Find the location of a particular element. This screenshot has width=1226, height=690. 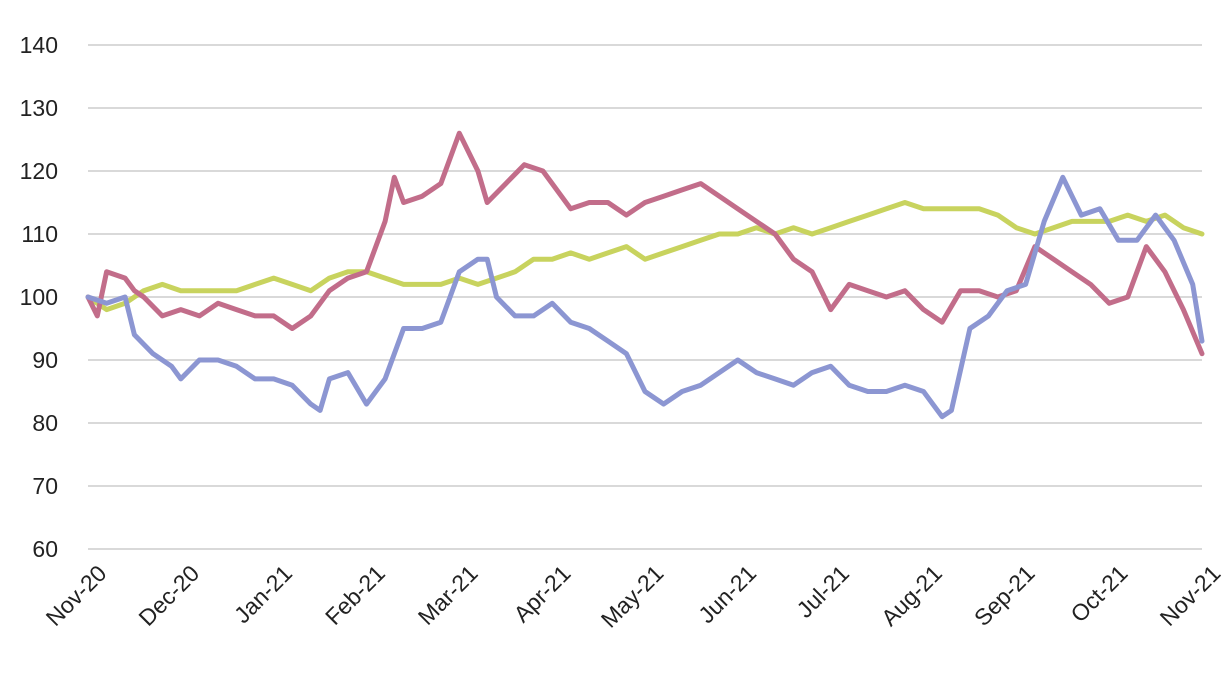

y-tick-label: 120 is located at coordinates (39, 171).